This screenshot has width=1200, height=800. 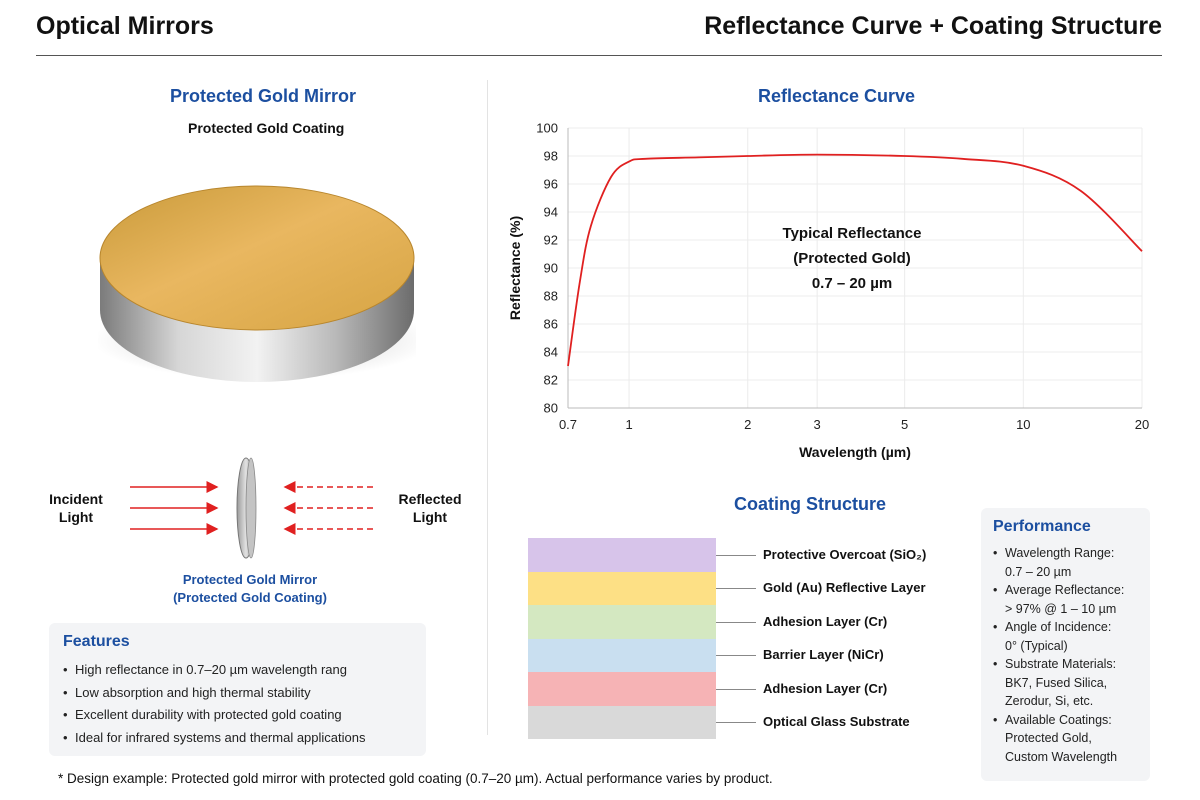 What do you see at coordinates (551, 268) in the screenshot?
I see `y-tick-label: 90` at bounding box center [551, 268].